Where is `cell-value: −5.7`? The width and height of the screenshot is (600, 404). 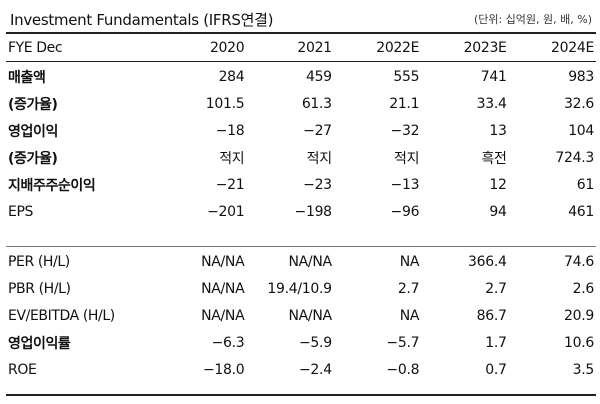
cell-value: −5.7 is located at coordinates (403, 342).